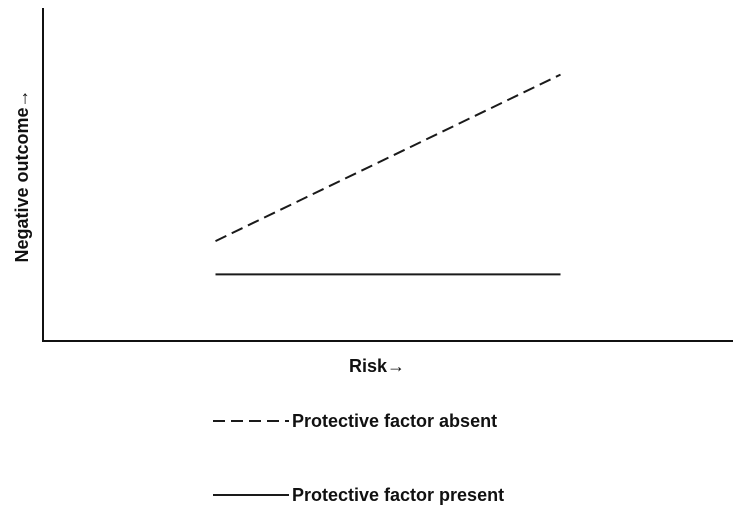  Describe the element at coordinates (22, 176) in the screenshot. I see `y-axis-label: Negative outcome→` at that location.